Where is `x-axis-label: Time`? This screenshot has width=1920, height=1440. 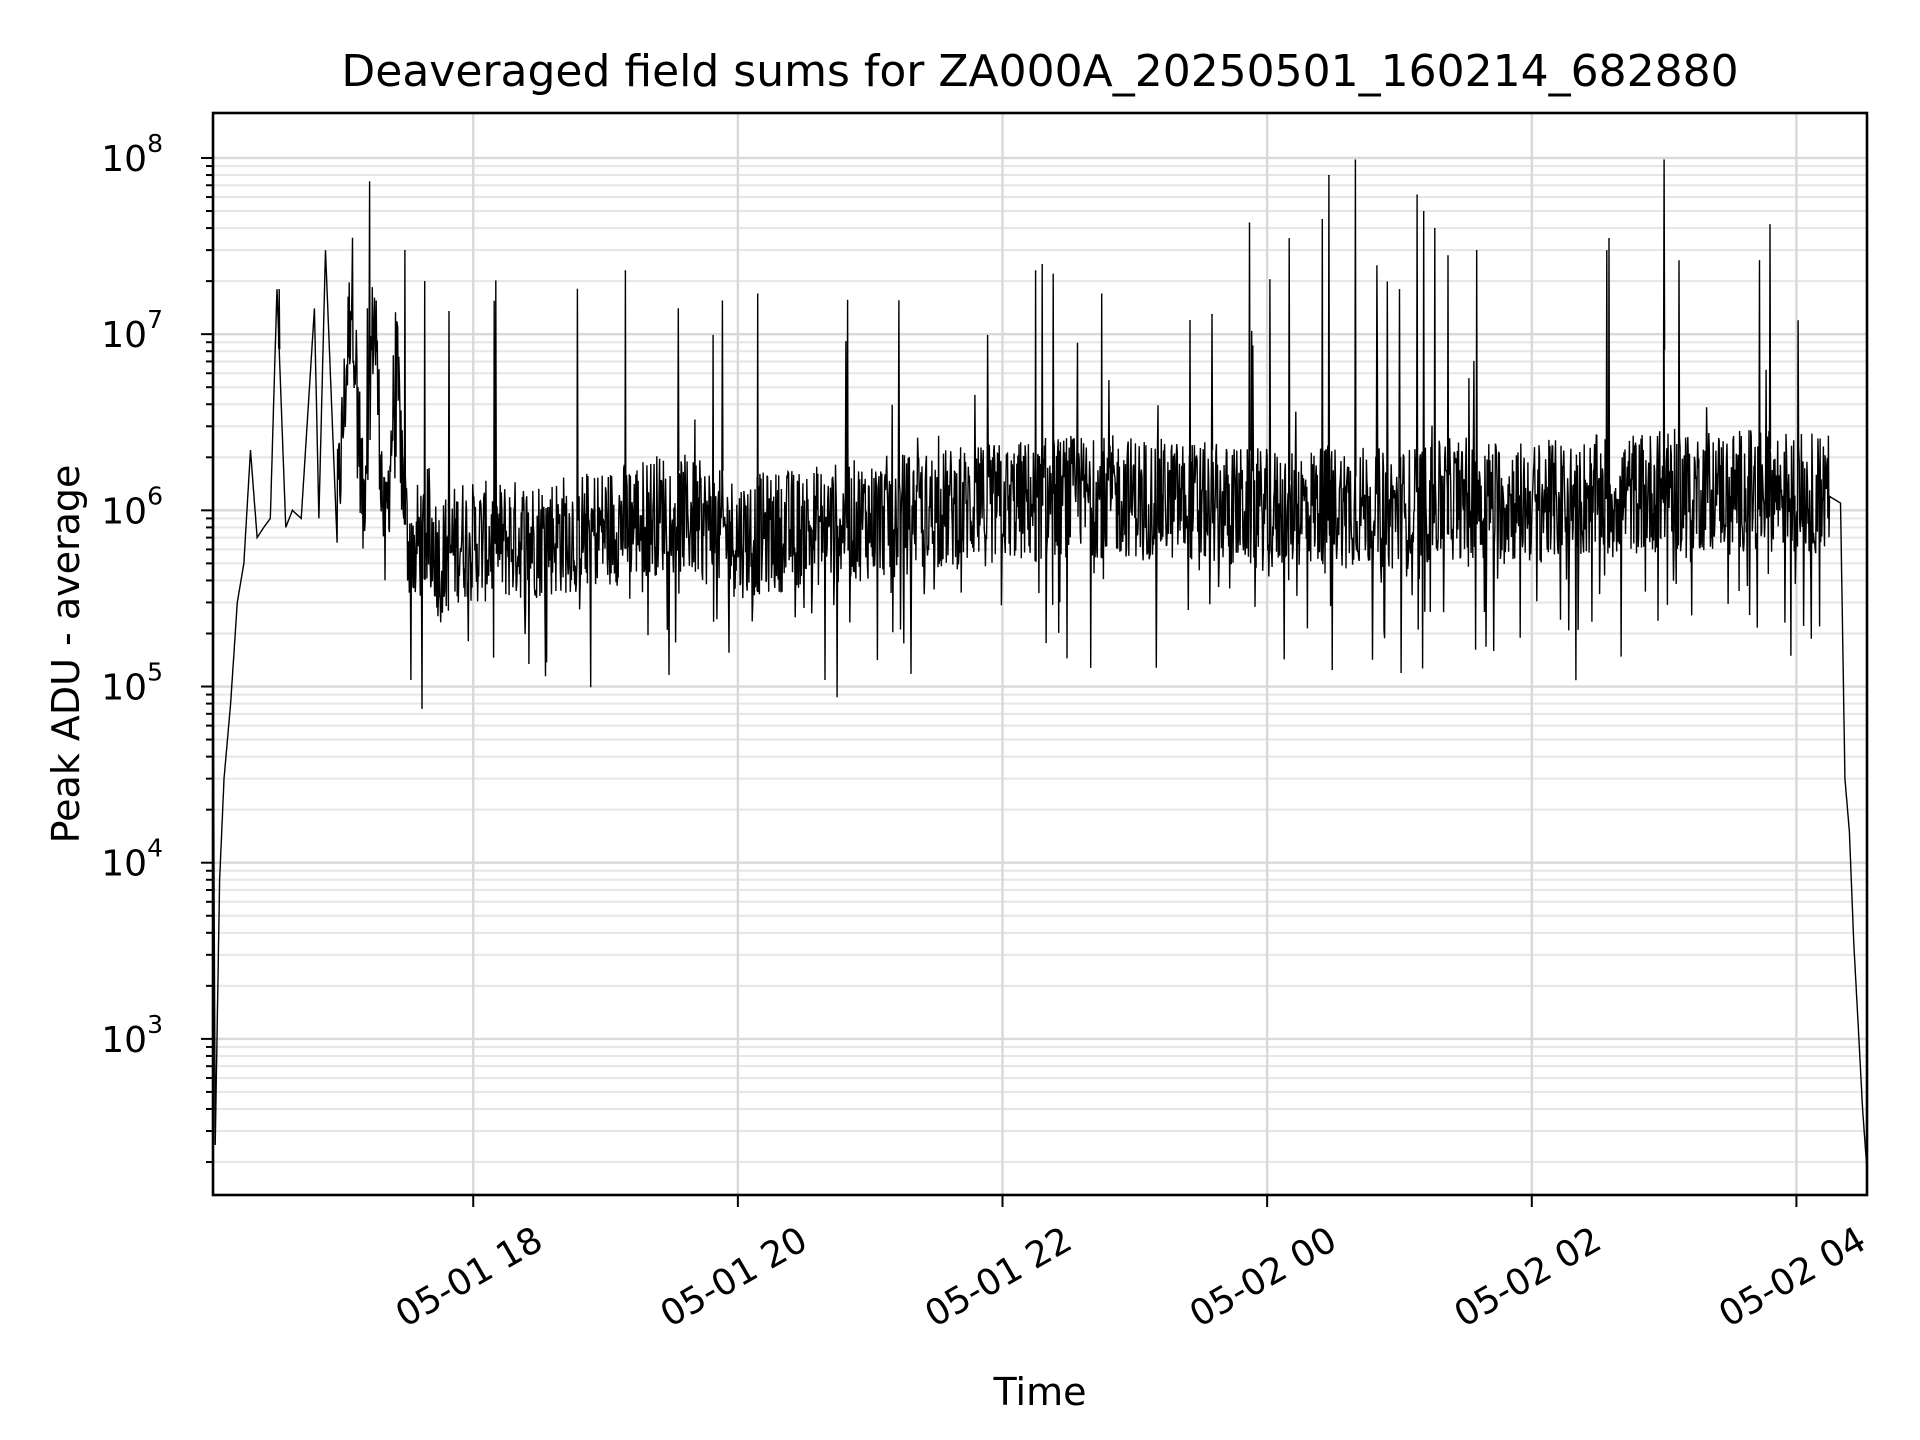 x-axis-label: Time is located at coordinates (1040, 1392).